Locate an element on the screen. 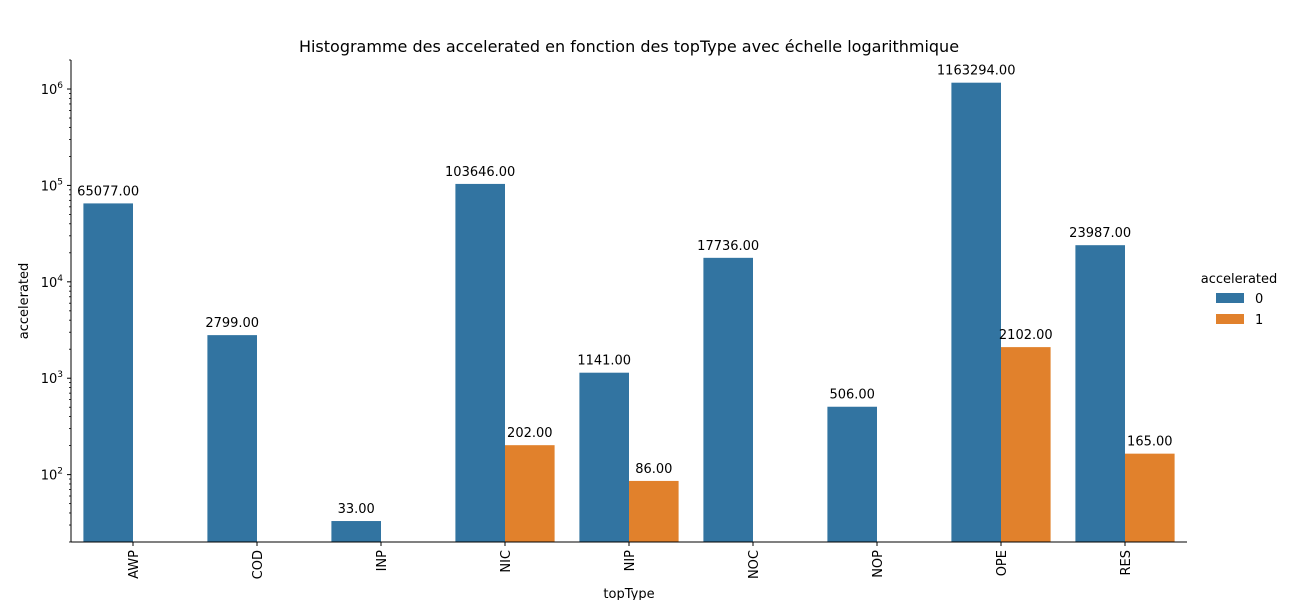 This screenshot has height=600, width=1293. legend-label-1: 1 is located at coordinates (1259, 320).